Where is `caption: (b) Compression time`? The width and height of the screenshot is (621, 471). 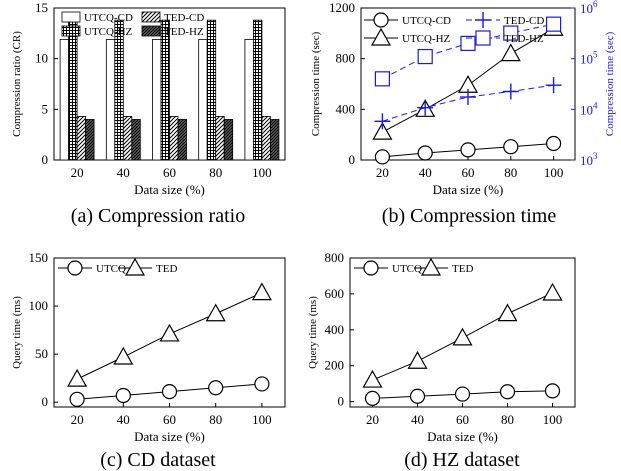
caption: (b) Compression time is located at coordinates (469, 216).